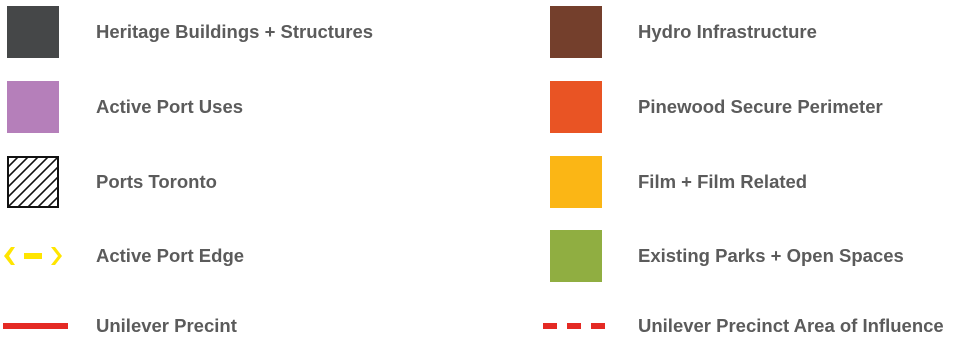  I want to click on legend-item-existing-parks: Existing Parks + Open Spaces, so click(755, 256).